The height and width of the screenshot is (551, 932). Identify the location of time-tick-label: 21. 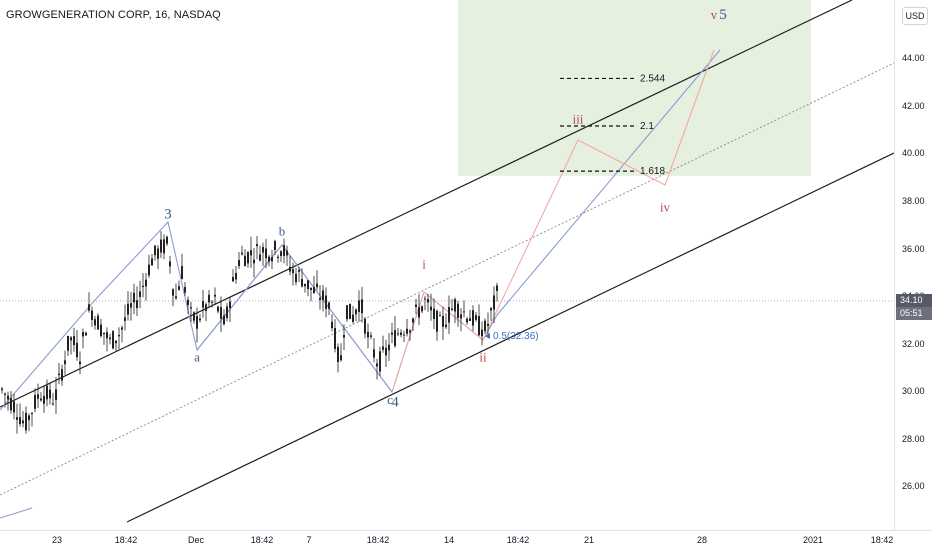
(589, 540).